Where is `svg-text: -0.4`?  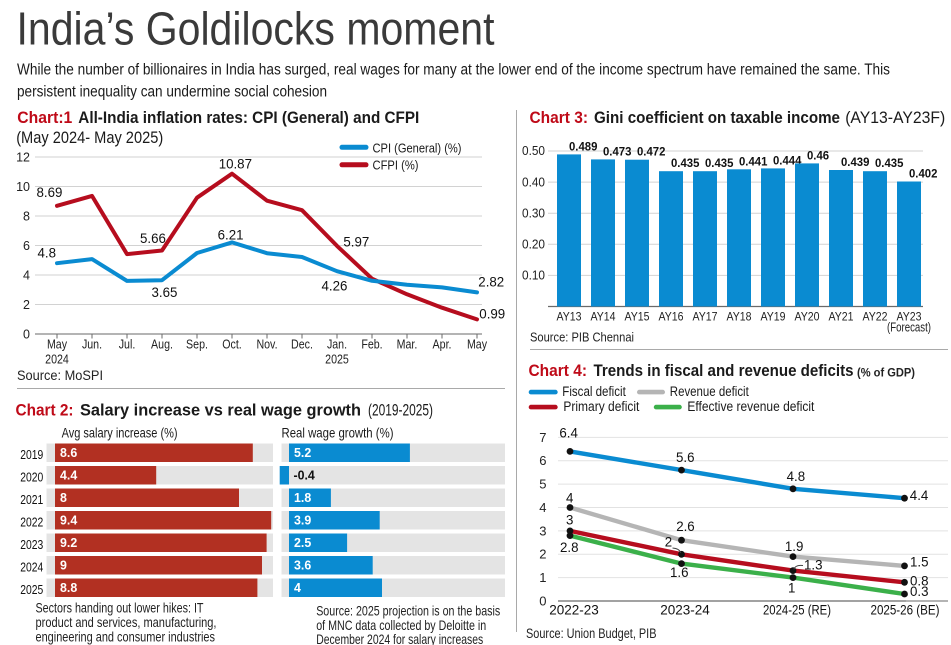
svg-text: -0.4 is located at coordinates (305, 474).